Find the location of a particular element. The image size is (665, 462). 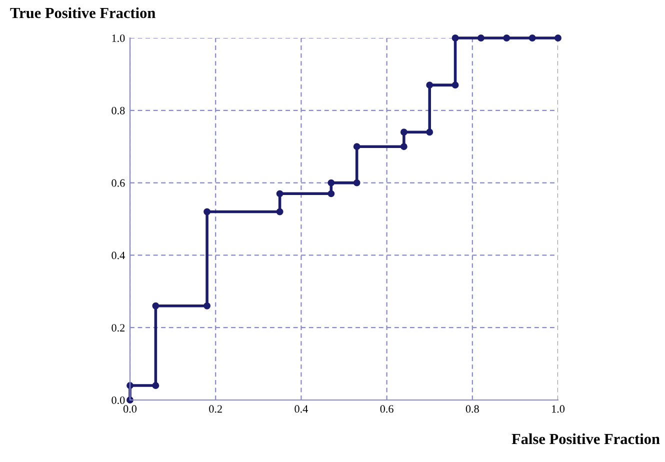

y-tick-label: 0.0 is located at coordinates (118, 400).